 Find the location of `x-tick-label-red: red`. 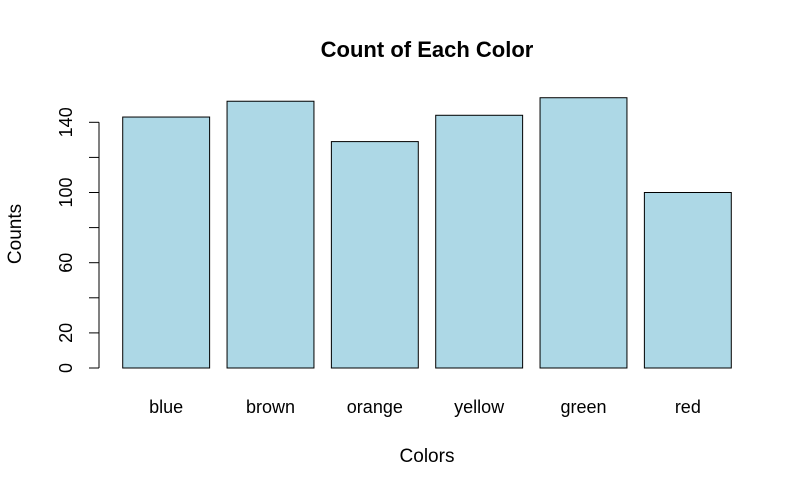

x-tick-label-red: red is located at coordinates (688, 407).